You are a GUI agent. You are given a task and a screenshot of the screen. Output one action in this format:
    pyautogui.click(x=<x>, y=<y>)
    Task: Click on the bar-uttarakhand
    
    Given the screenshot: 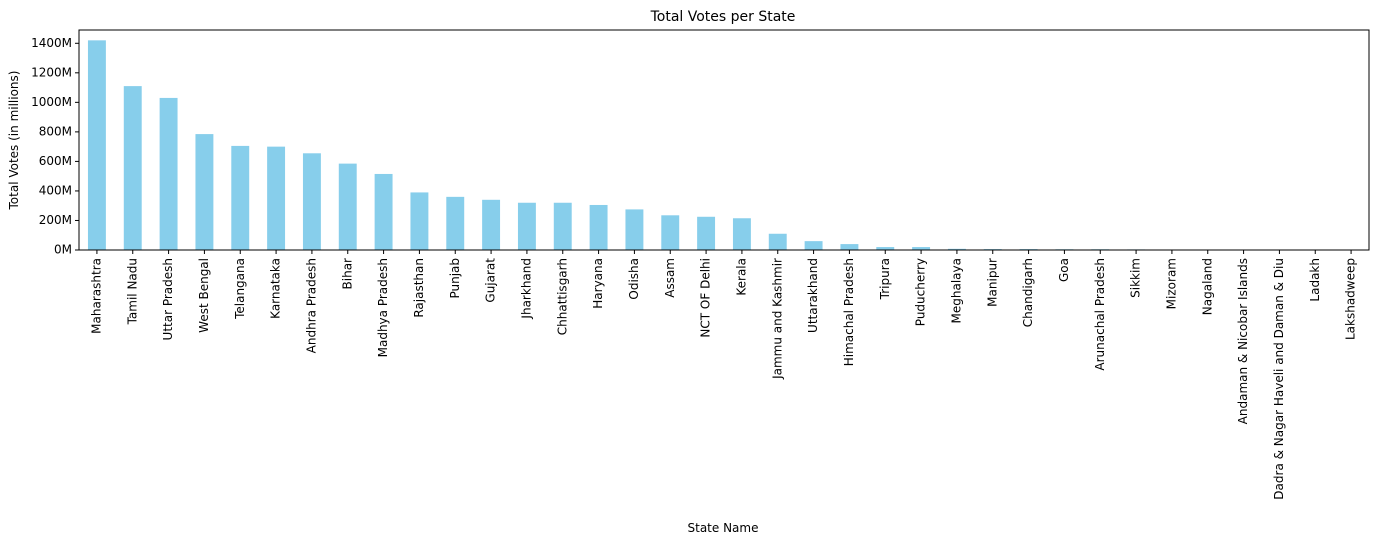 What is the action you would take?
    pyautogui.click(x=813, y=245)
    